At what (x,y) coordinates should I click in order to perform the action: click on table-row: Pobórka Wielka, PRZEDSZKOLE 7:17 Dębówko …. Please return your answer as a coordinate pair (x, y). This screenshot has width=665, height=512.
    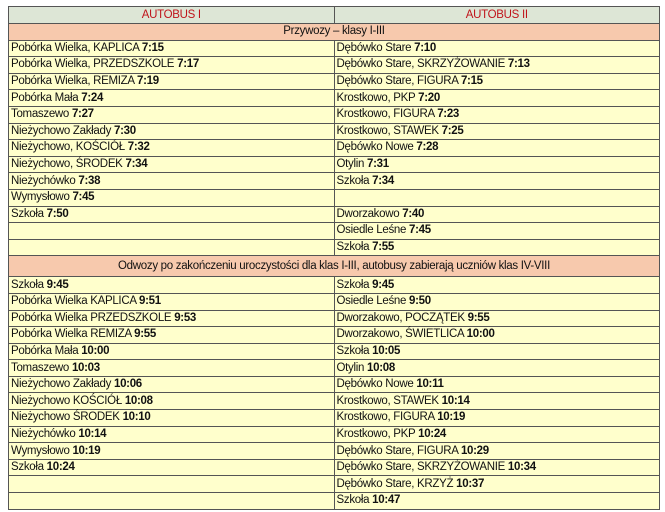
    Looking at the image, I should click on (334, 65).